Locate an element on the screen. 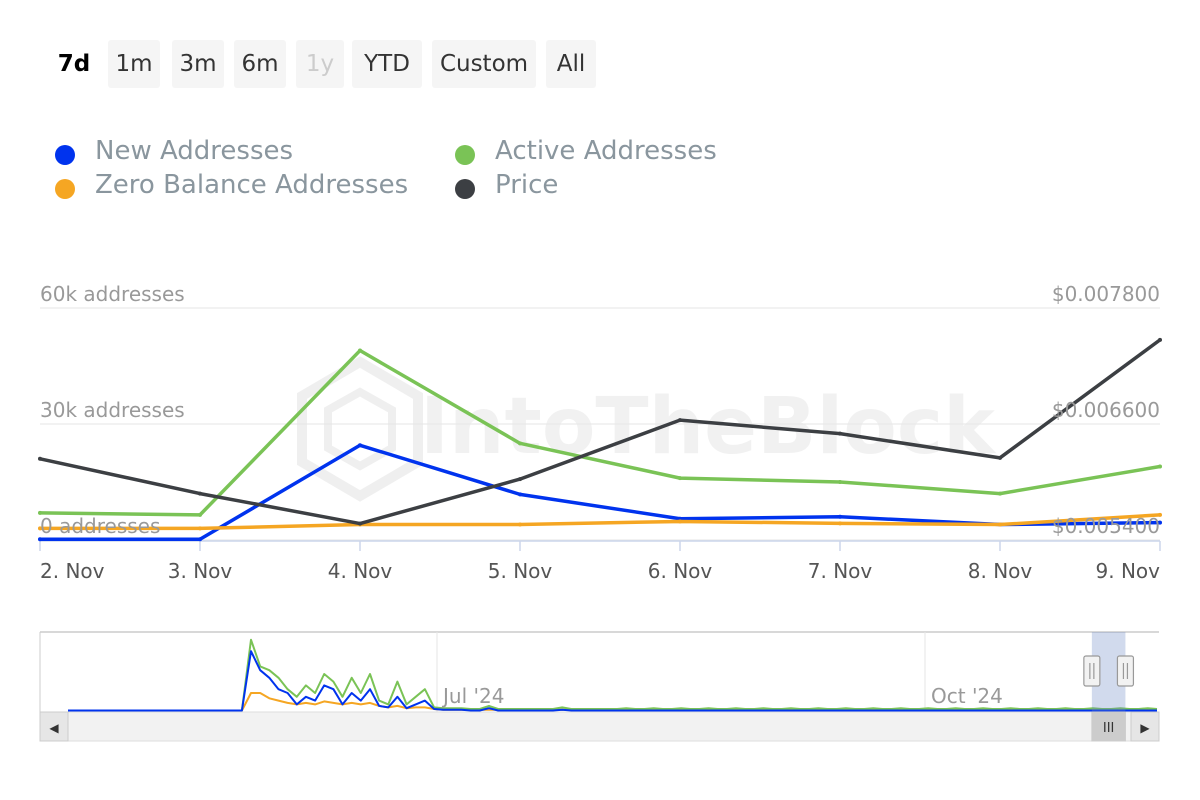 The width and height of the screenshot is (1200, 800). navigator-right-handle is located at coordinates (1125, 671).